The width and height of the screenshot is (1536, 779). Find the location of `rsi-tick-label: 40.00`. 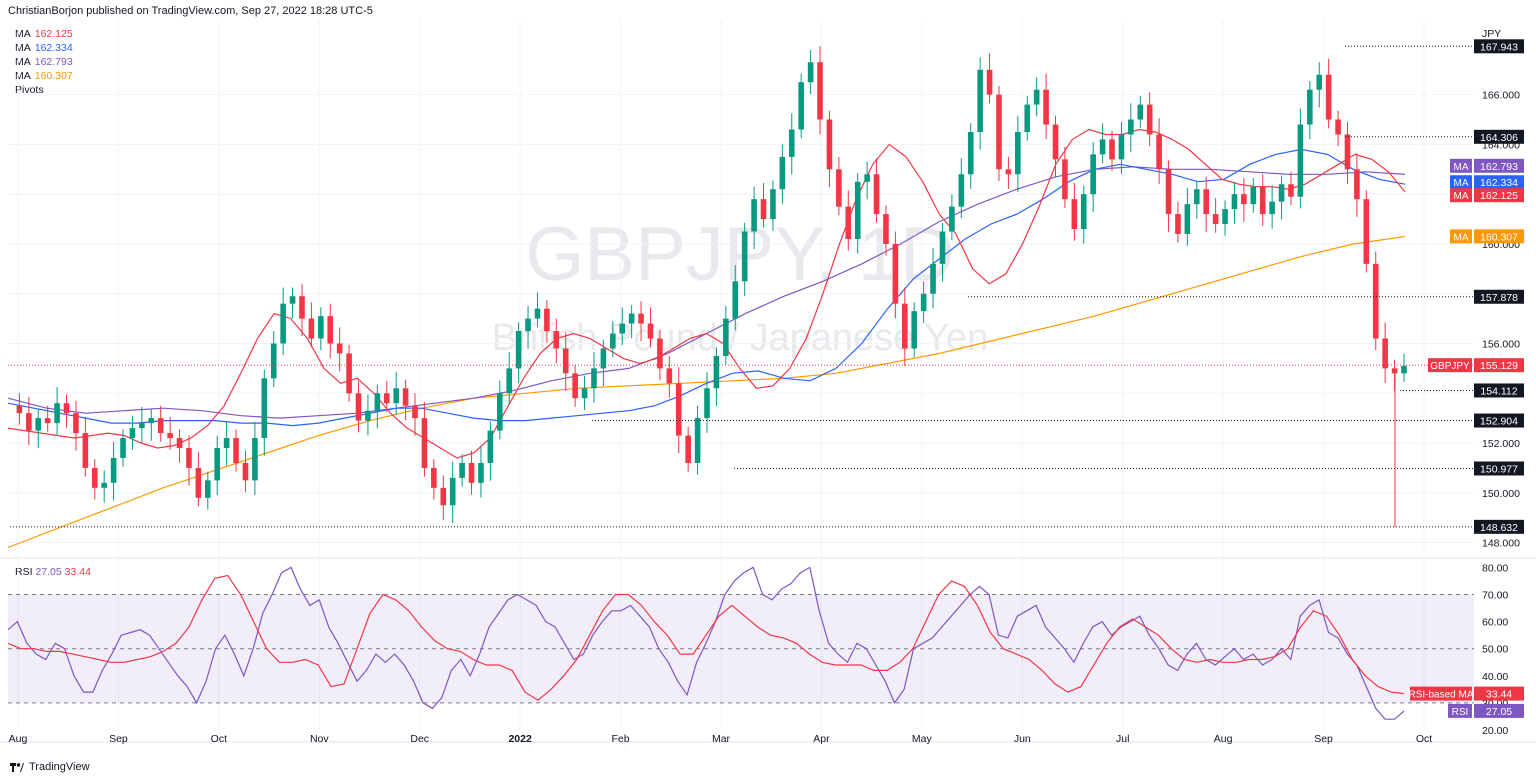

rsi-tick-label: 40.00 is located at coordinates (1495, 677).